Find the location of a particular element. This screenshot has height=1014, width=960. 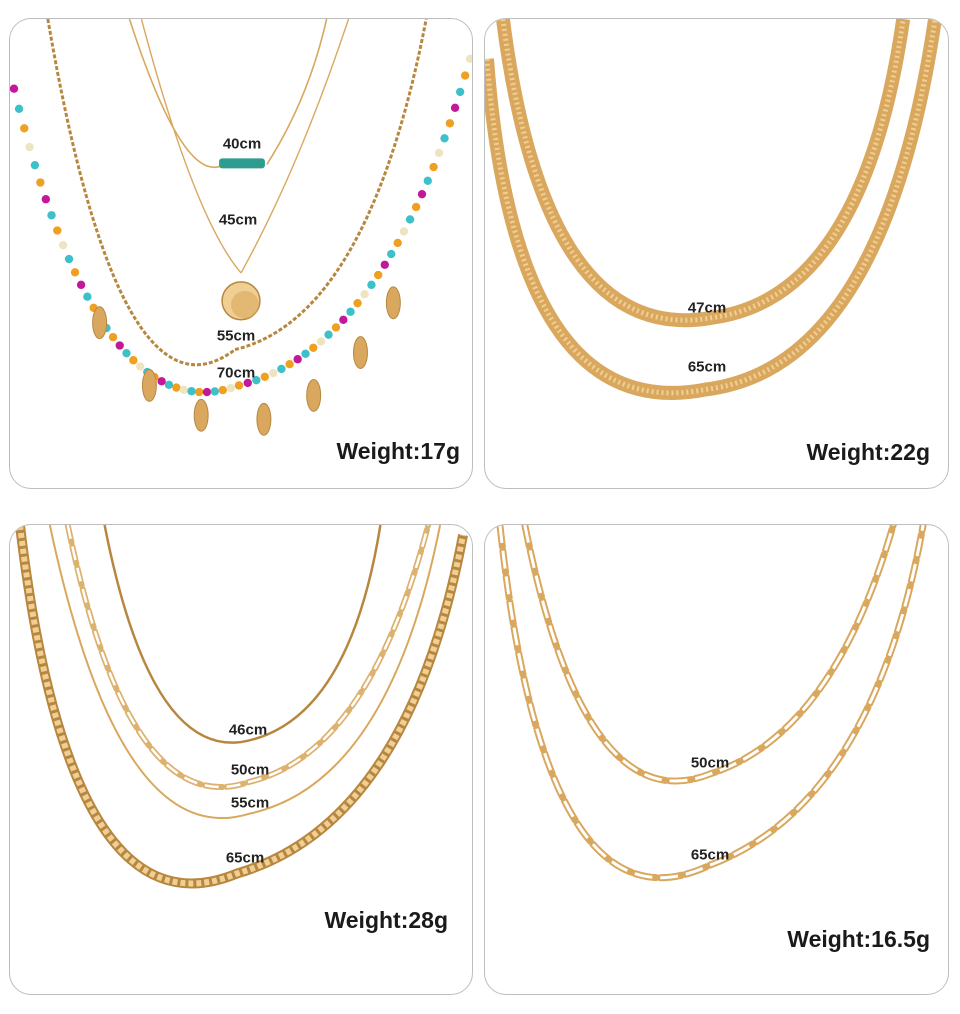

box-chain-46cm is located at coordinates (242, 634).